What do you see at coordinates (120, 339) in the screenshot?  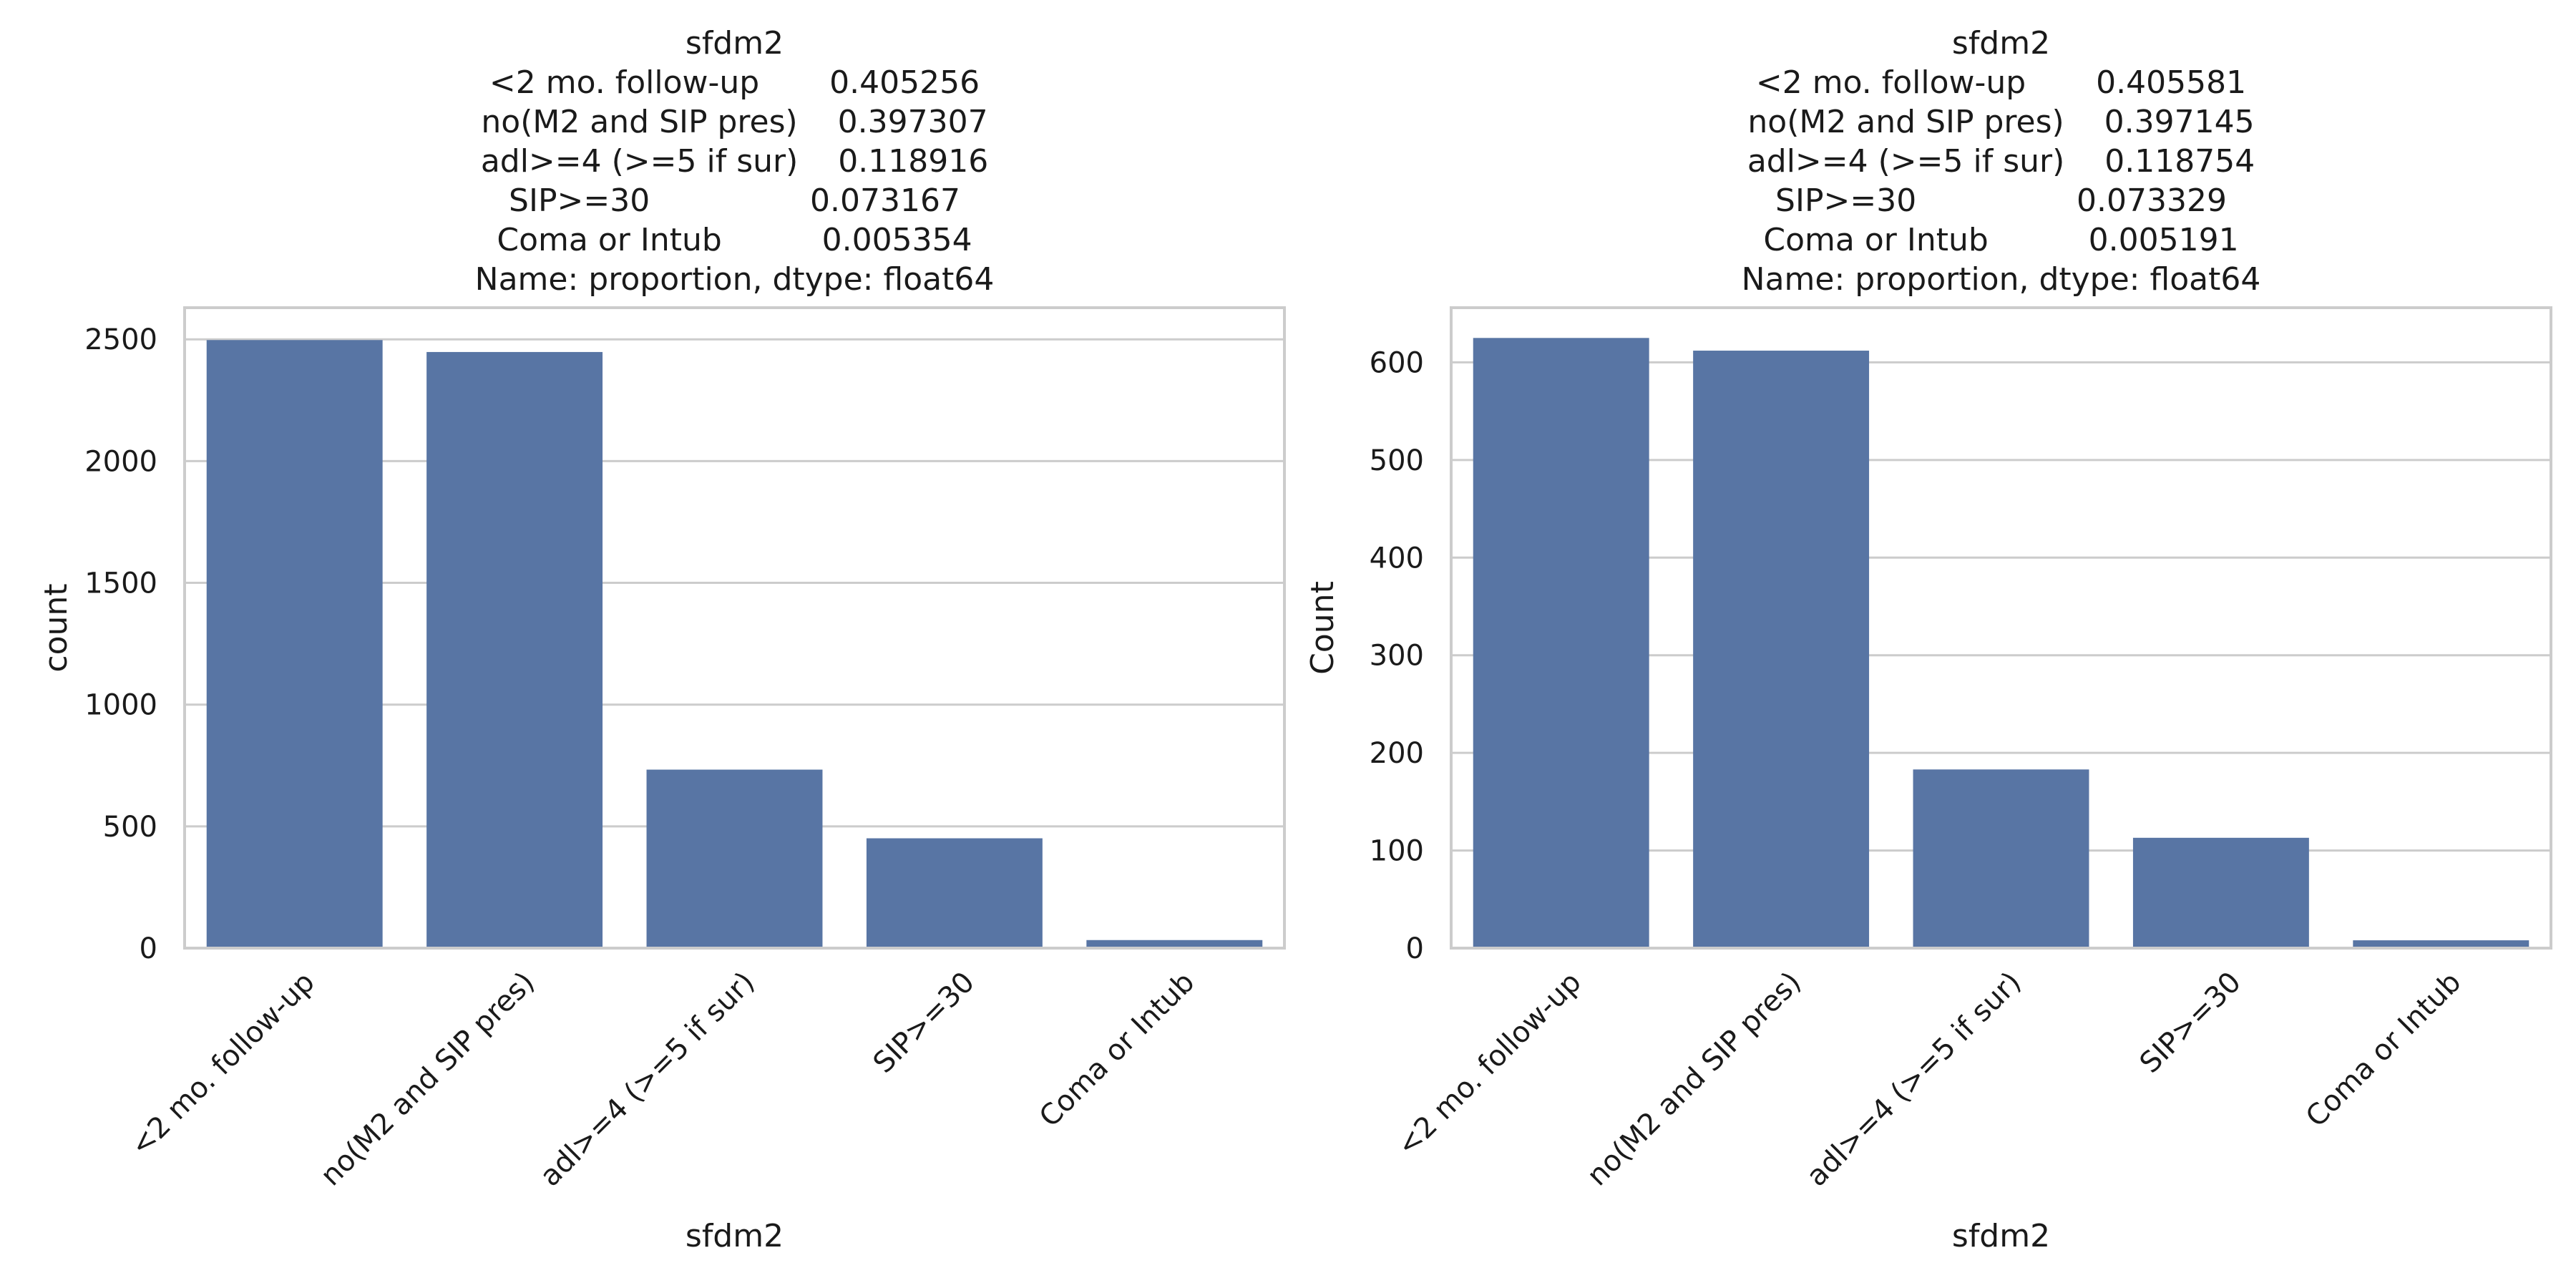 I see `y-tick-label: 2500` at bounding box center [120, 339].